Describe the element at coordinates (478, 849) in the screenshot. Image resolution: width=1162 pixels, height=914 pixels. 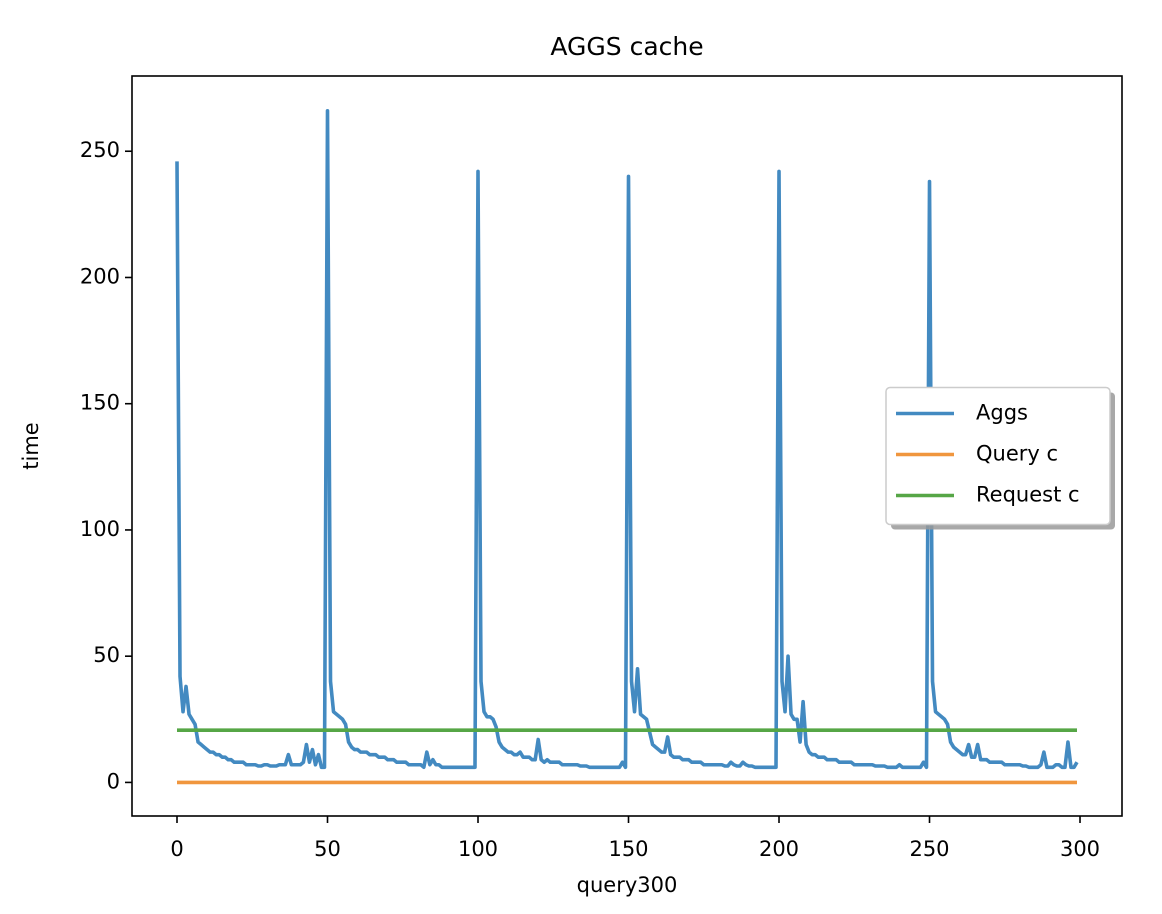
I see `x-tick-label: 100` at that location.